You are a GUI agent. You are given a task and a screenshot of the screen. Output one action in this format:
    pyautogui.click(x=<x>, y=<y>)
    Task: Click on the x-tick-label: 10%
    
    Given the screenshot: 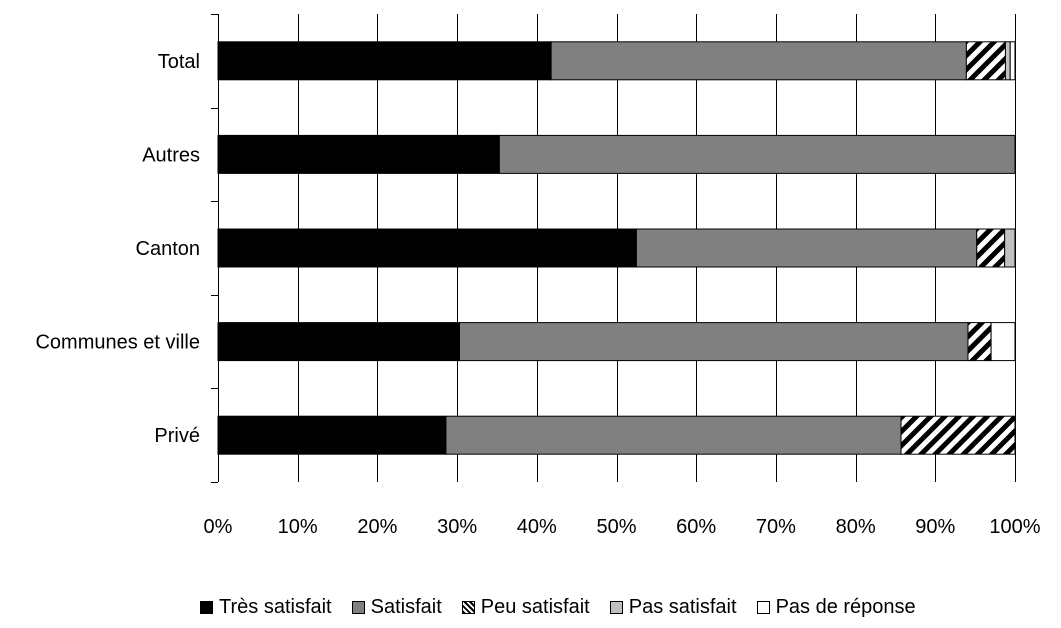 What is the action you would take?
    pyautogui.click(x=298, y=527)
    